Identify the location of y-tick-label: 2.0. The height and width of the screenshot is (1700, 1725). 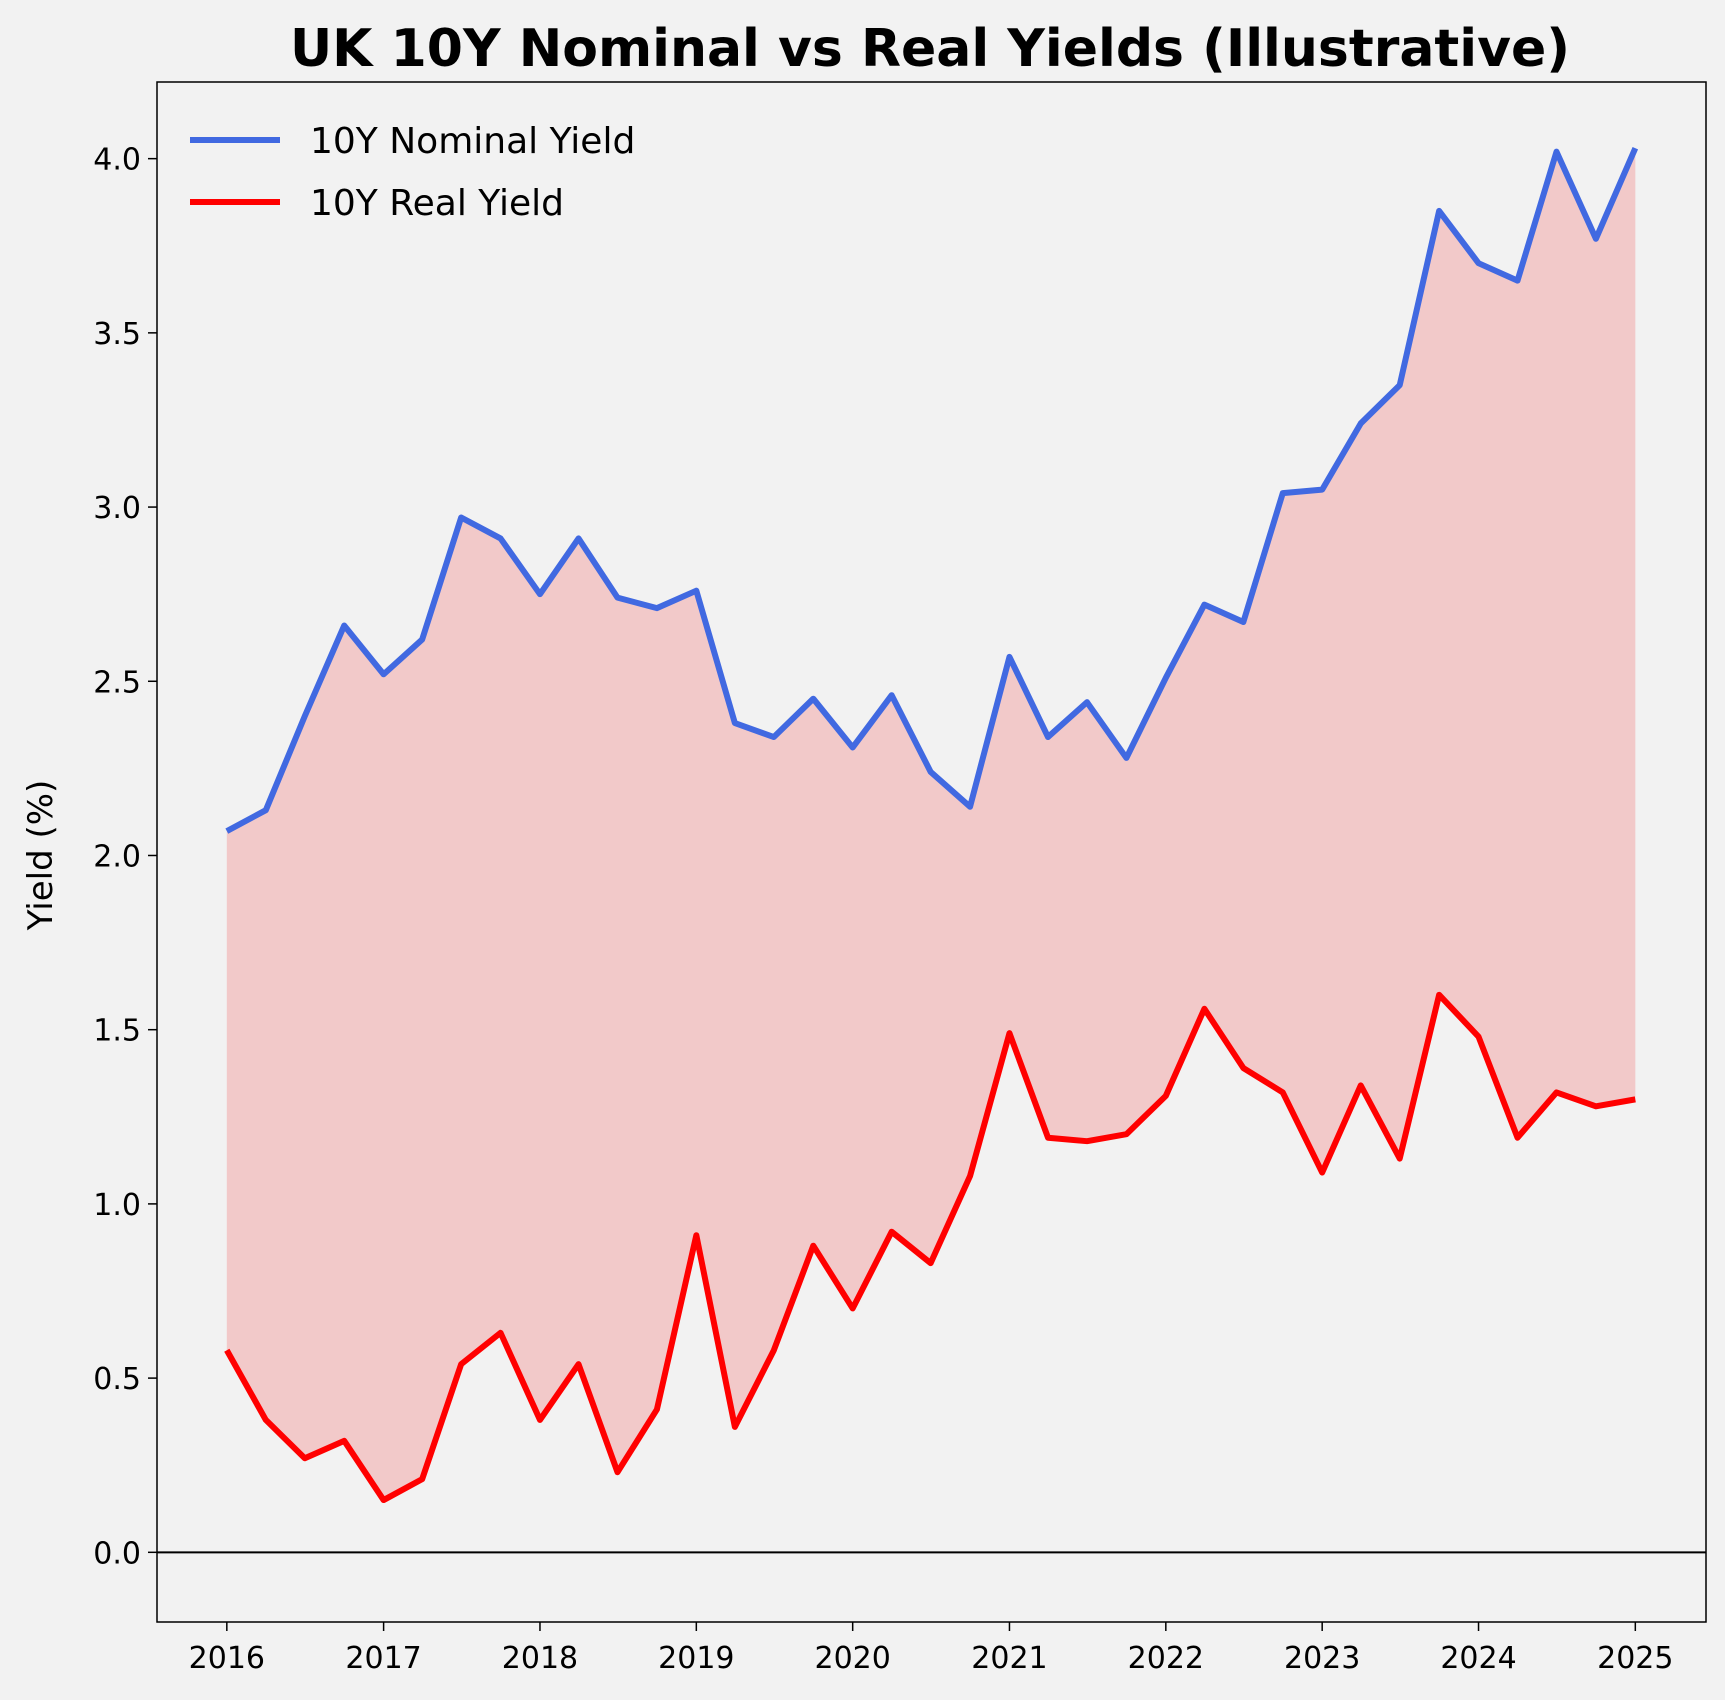
(117, 856).